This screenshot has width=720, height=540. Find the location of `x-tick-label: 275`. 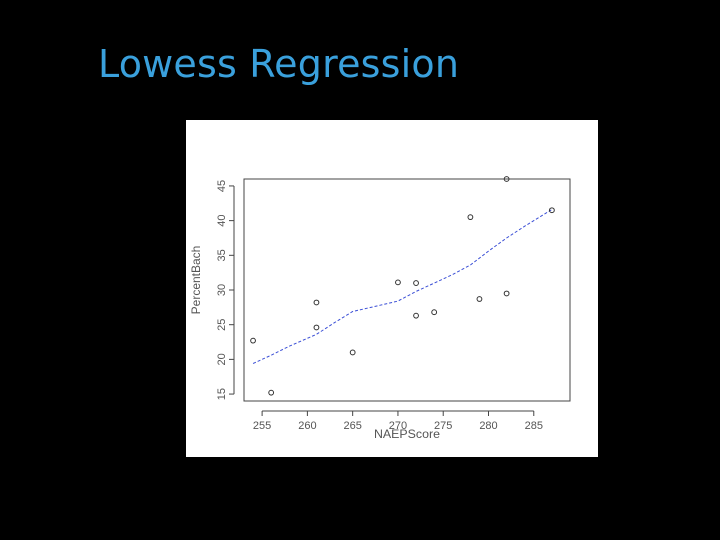

x-tick-label: 275 is located at coordinates (443, 426).